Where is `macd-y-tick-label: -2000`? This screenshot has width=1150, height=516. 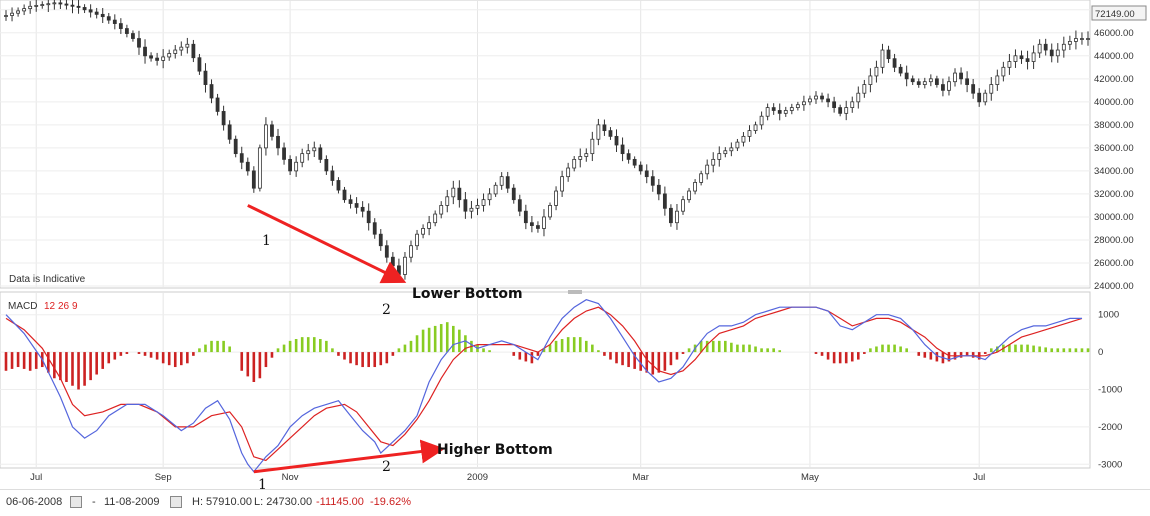 macd-y-tick-label: -2000 is located at coordinates (1110, 427).